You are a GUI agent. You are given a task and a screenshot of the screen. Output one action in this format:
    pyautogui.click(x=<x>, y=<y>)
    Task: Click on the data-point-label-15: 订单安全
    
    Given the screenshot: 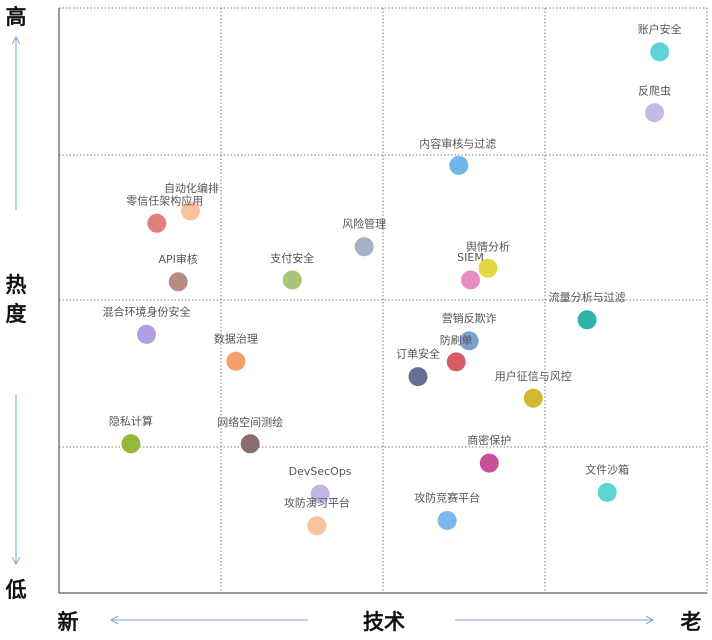 What is the action you would take?
    pyautogui.click(x=418, y=354)
    